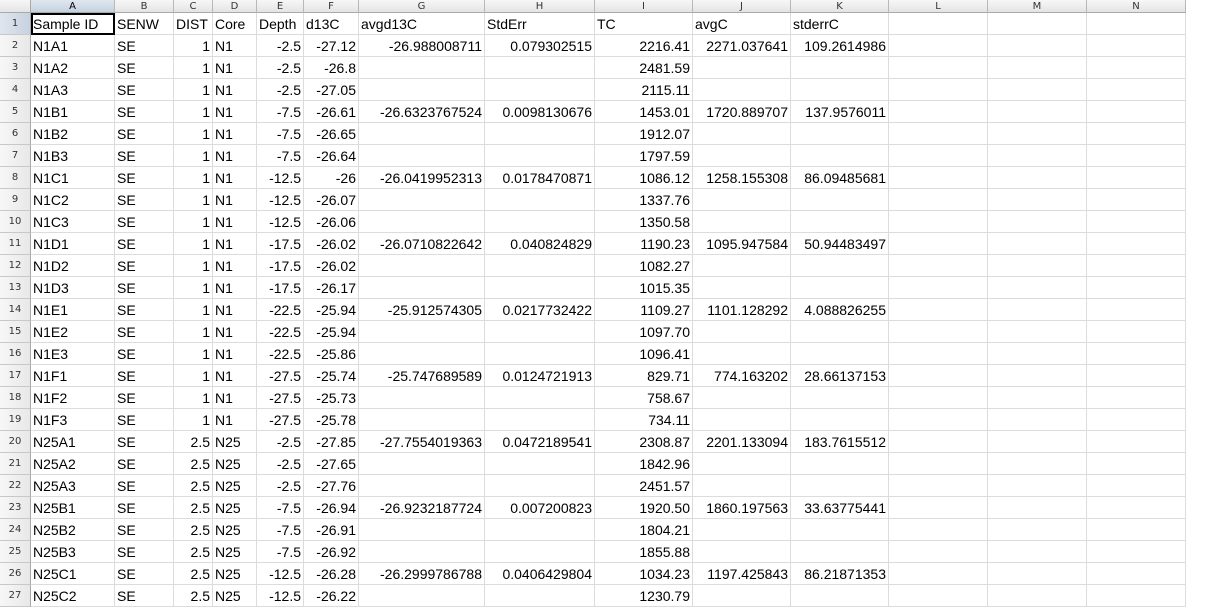 This screenshot has width=1217, height=607. I want to click on cell-f11: -26.02, so click(331, 244).